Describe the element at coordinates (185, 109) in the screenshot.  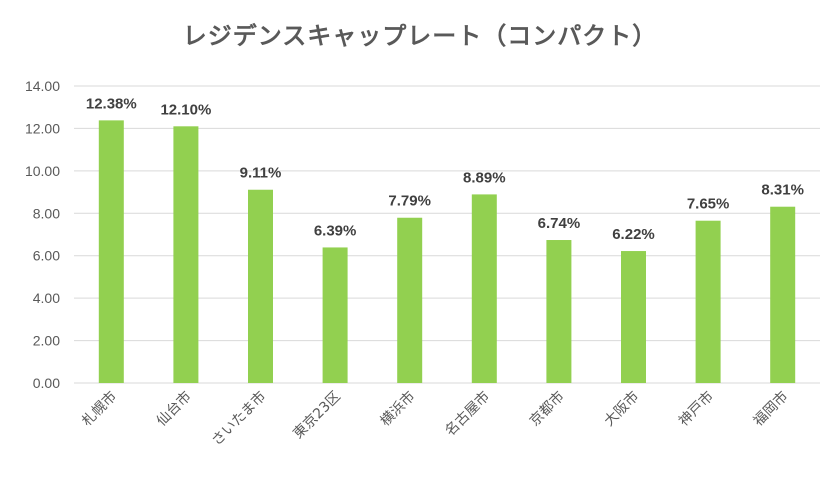
I see `data-label: 12.10%` at that location.